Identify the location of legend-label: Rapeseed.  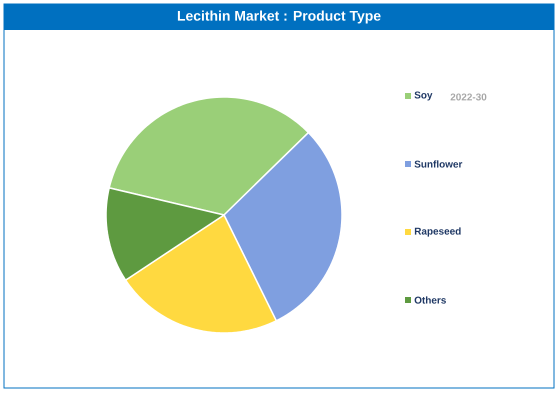
(437, 232).